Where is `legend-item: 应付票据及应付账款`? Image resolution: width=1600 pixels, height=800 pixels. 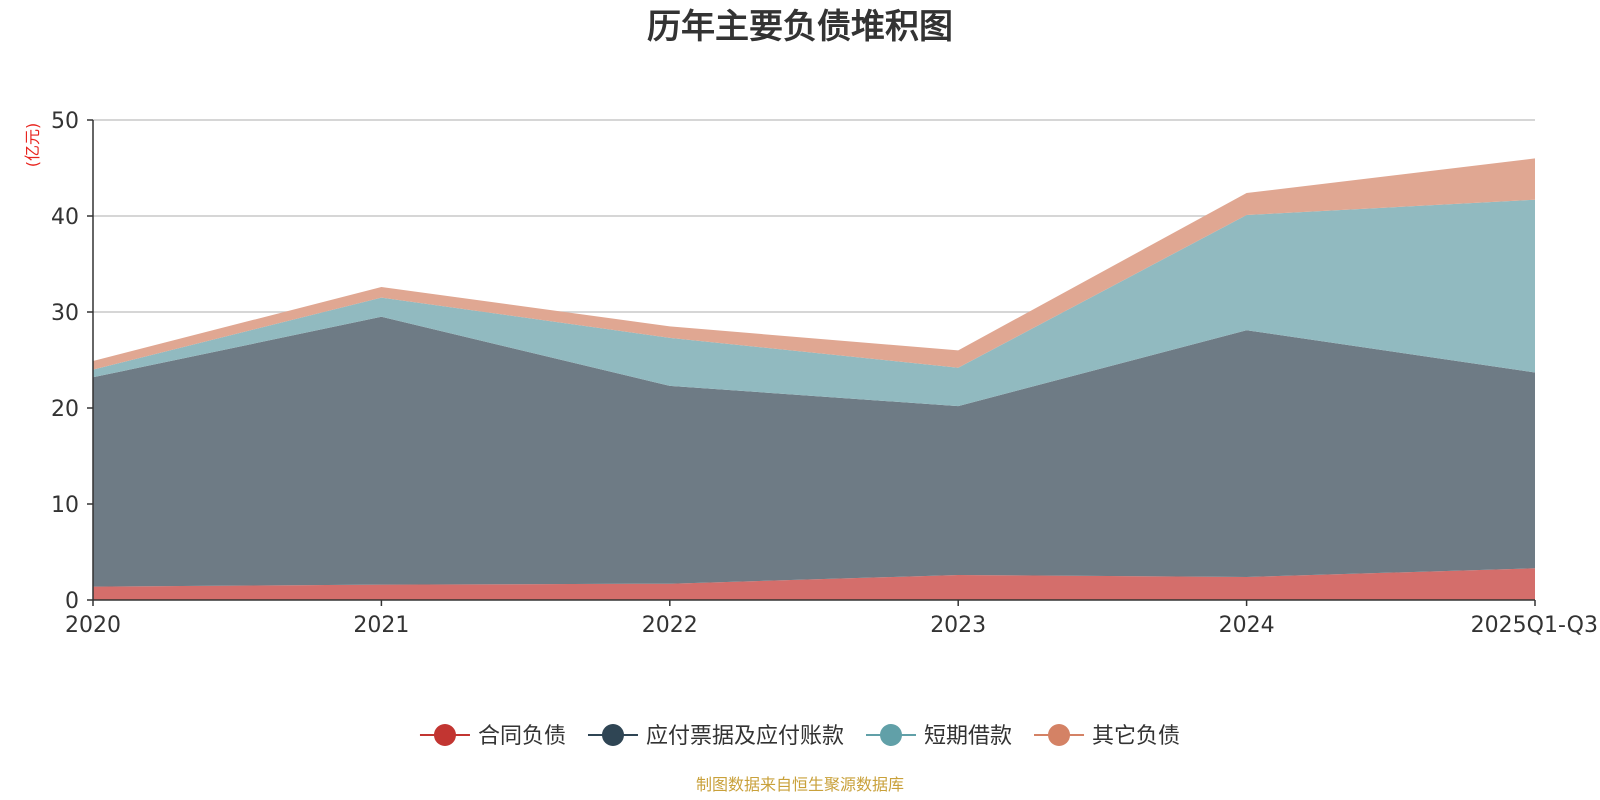 legend-item: 应付票据及应付账款 is located at coordinates (715, 736).